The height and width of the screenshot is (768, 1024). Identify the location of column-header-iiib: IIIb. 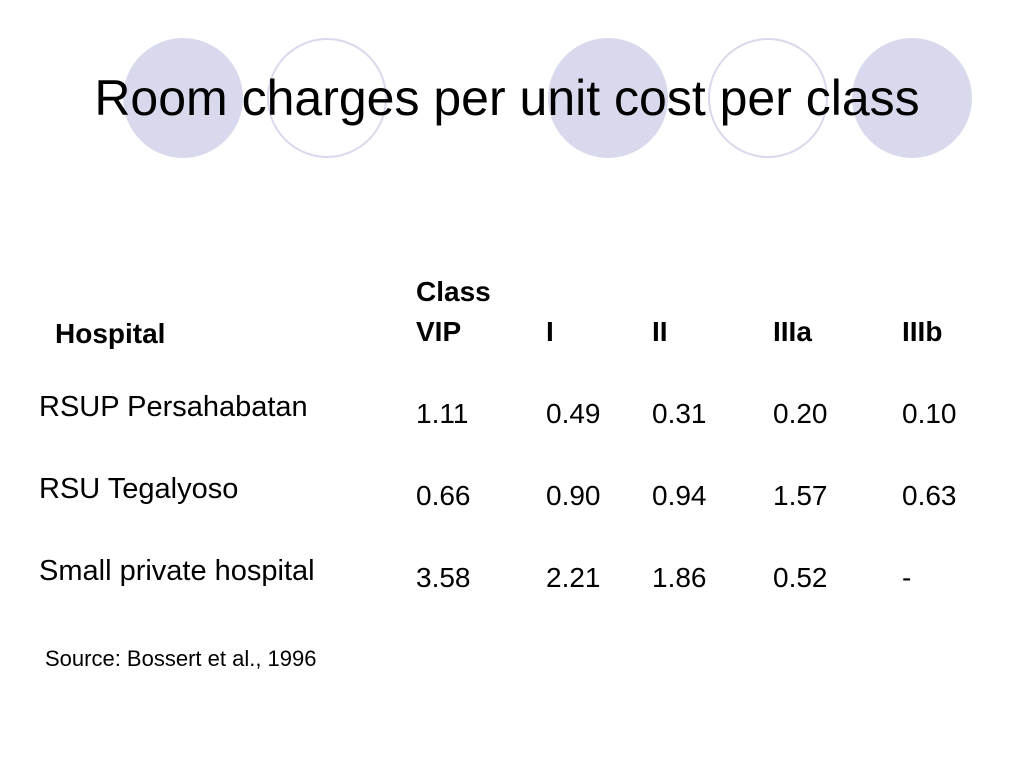
(922, 331).